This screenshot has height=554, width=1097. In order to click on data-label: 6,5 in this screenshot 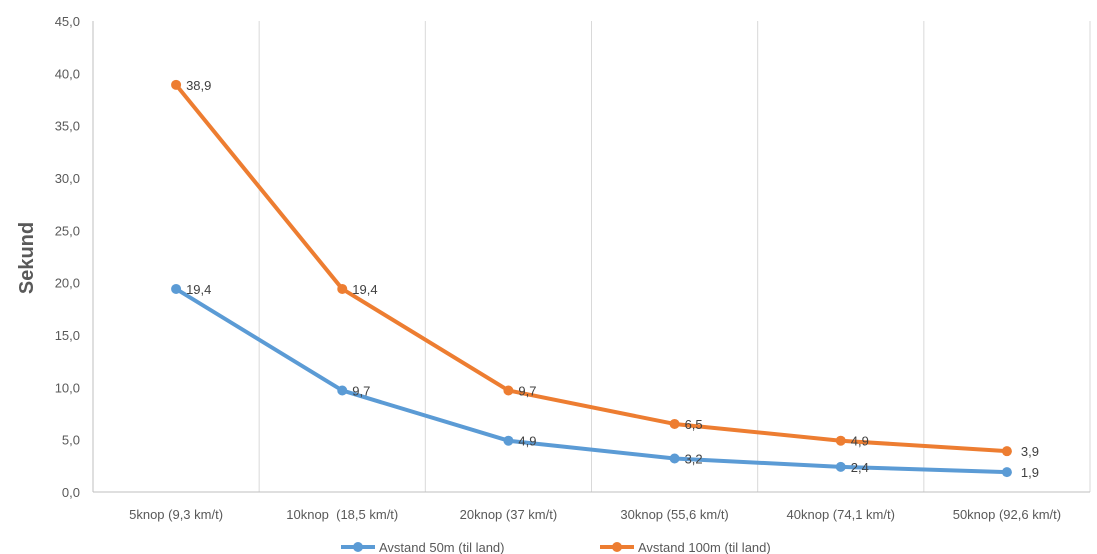, I will do `click(694, 424)`.